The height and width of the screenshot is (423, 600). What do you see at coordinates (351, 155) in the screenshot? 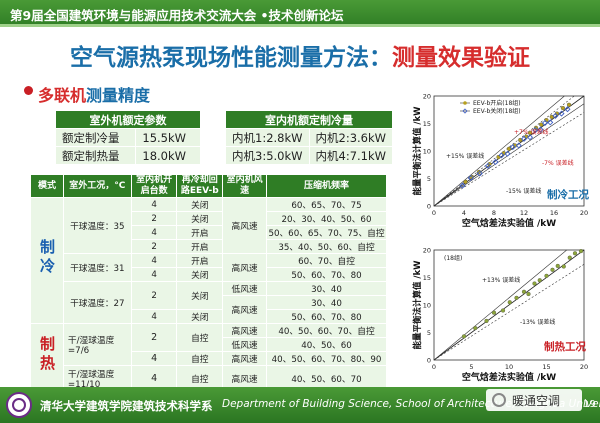
I see `indoor-cell: 内机4:7.1kW` at bounding box center [351, 155].